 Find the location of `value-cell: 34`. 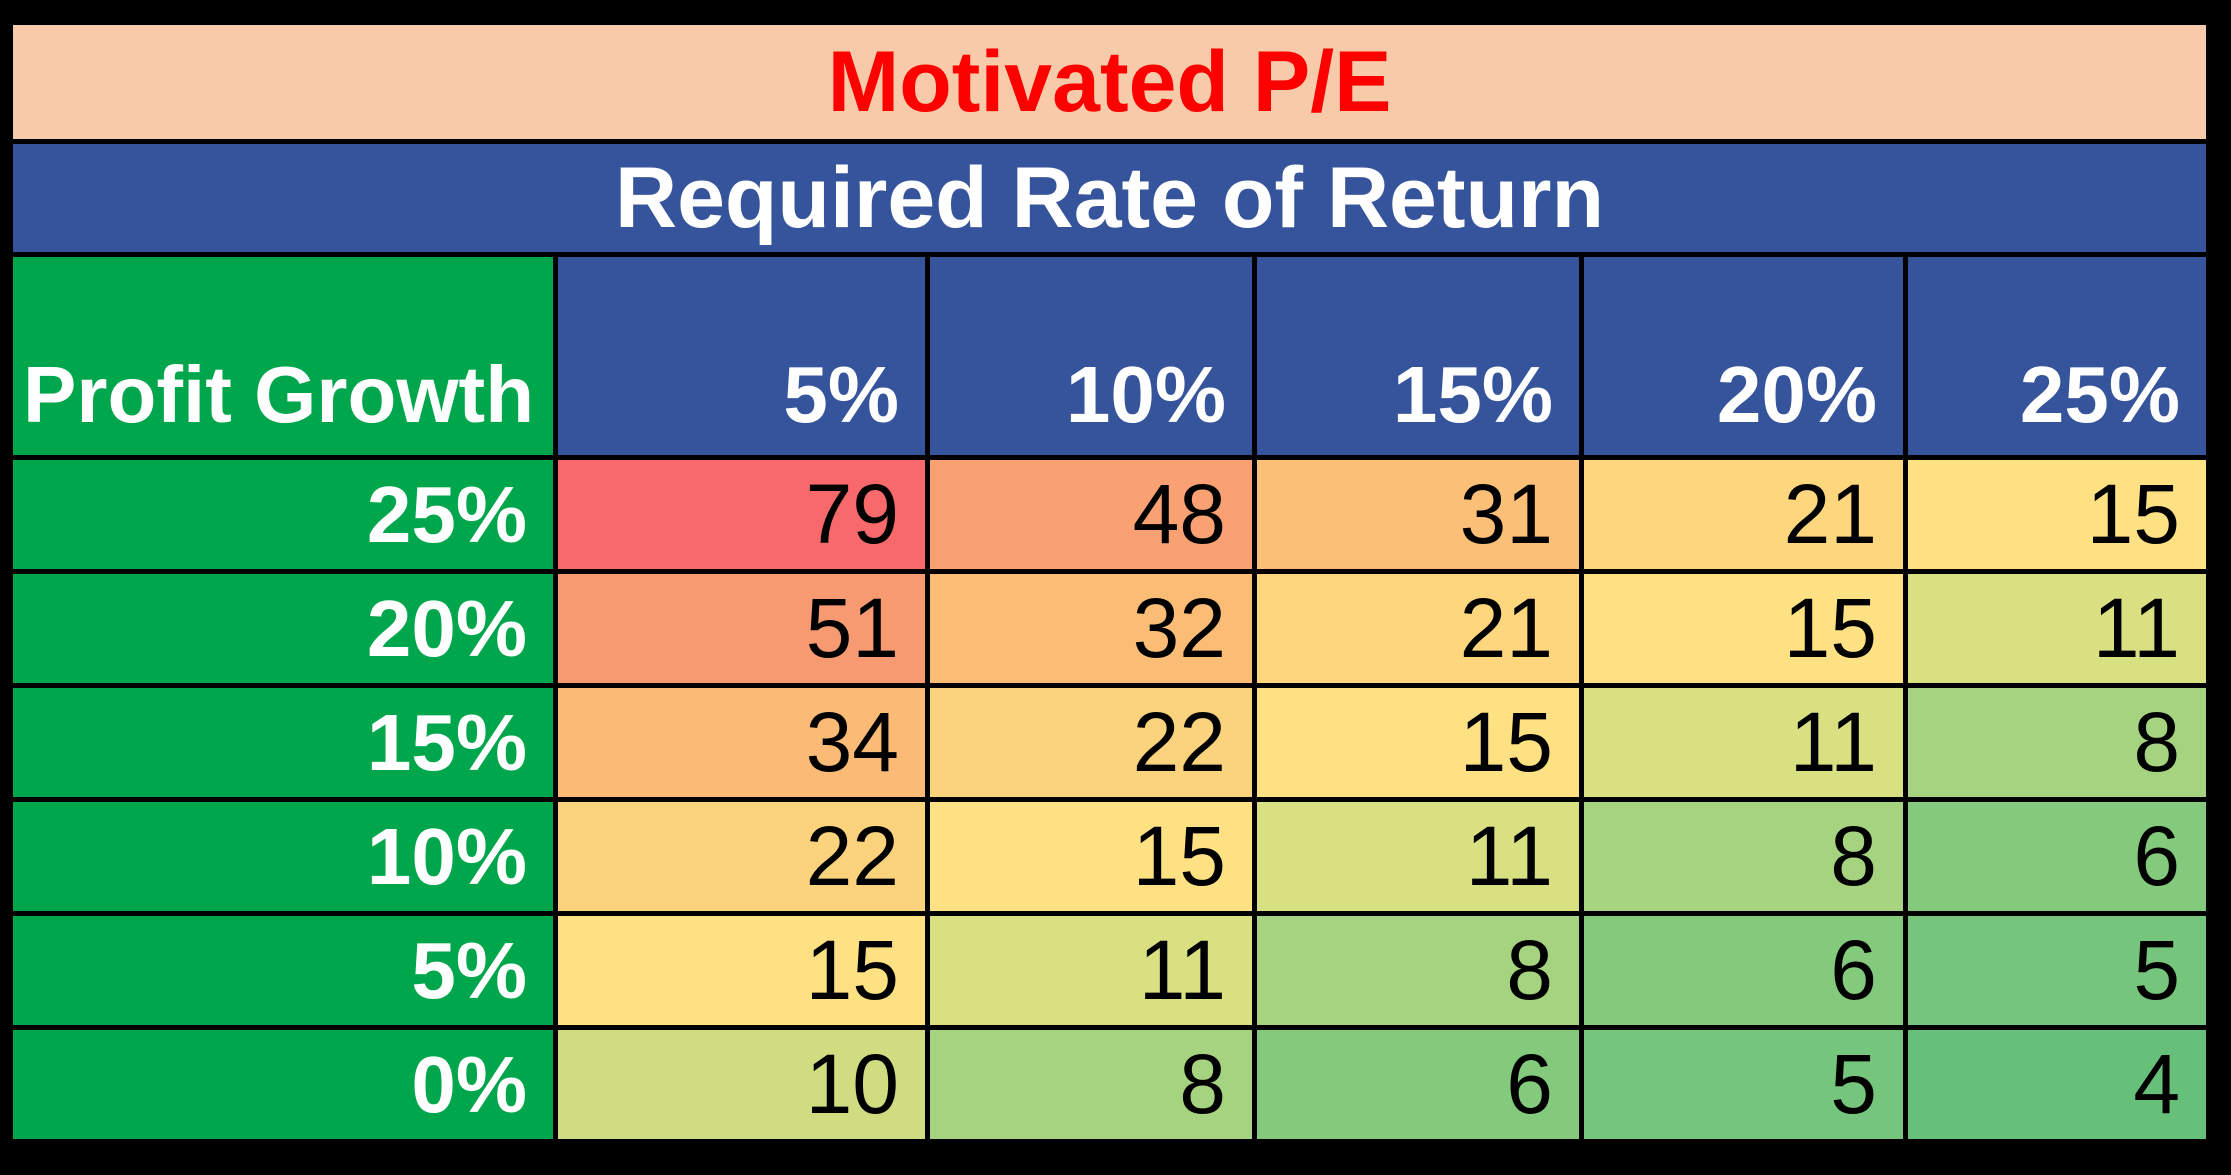

value-cell: 34 is located at coordinates (741, 742).